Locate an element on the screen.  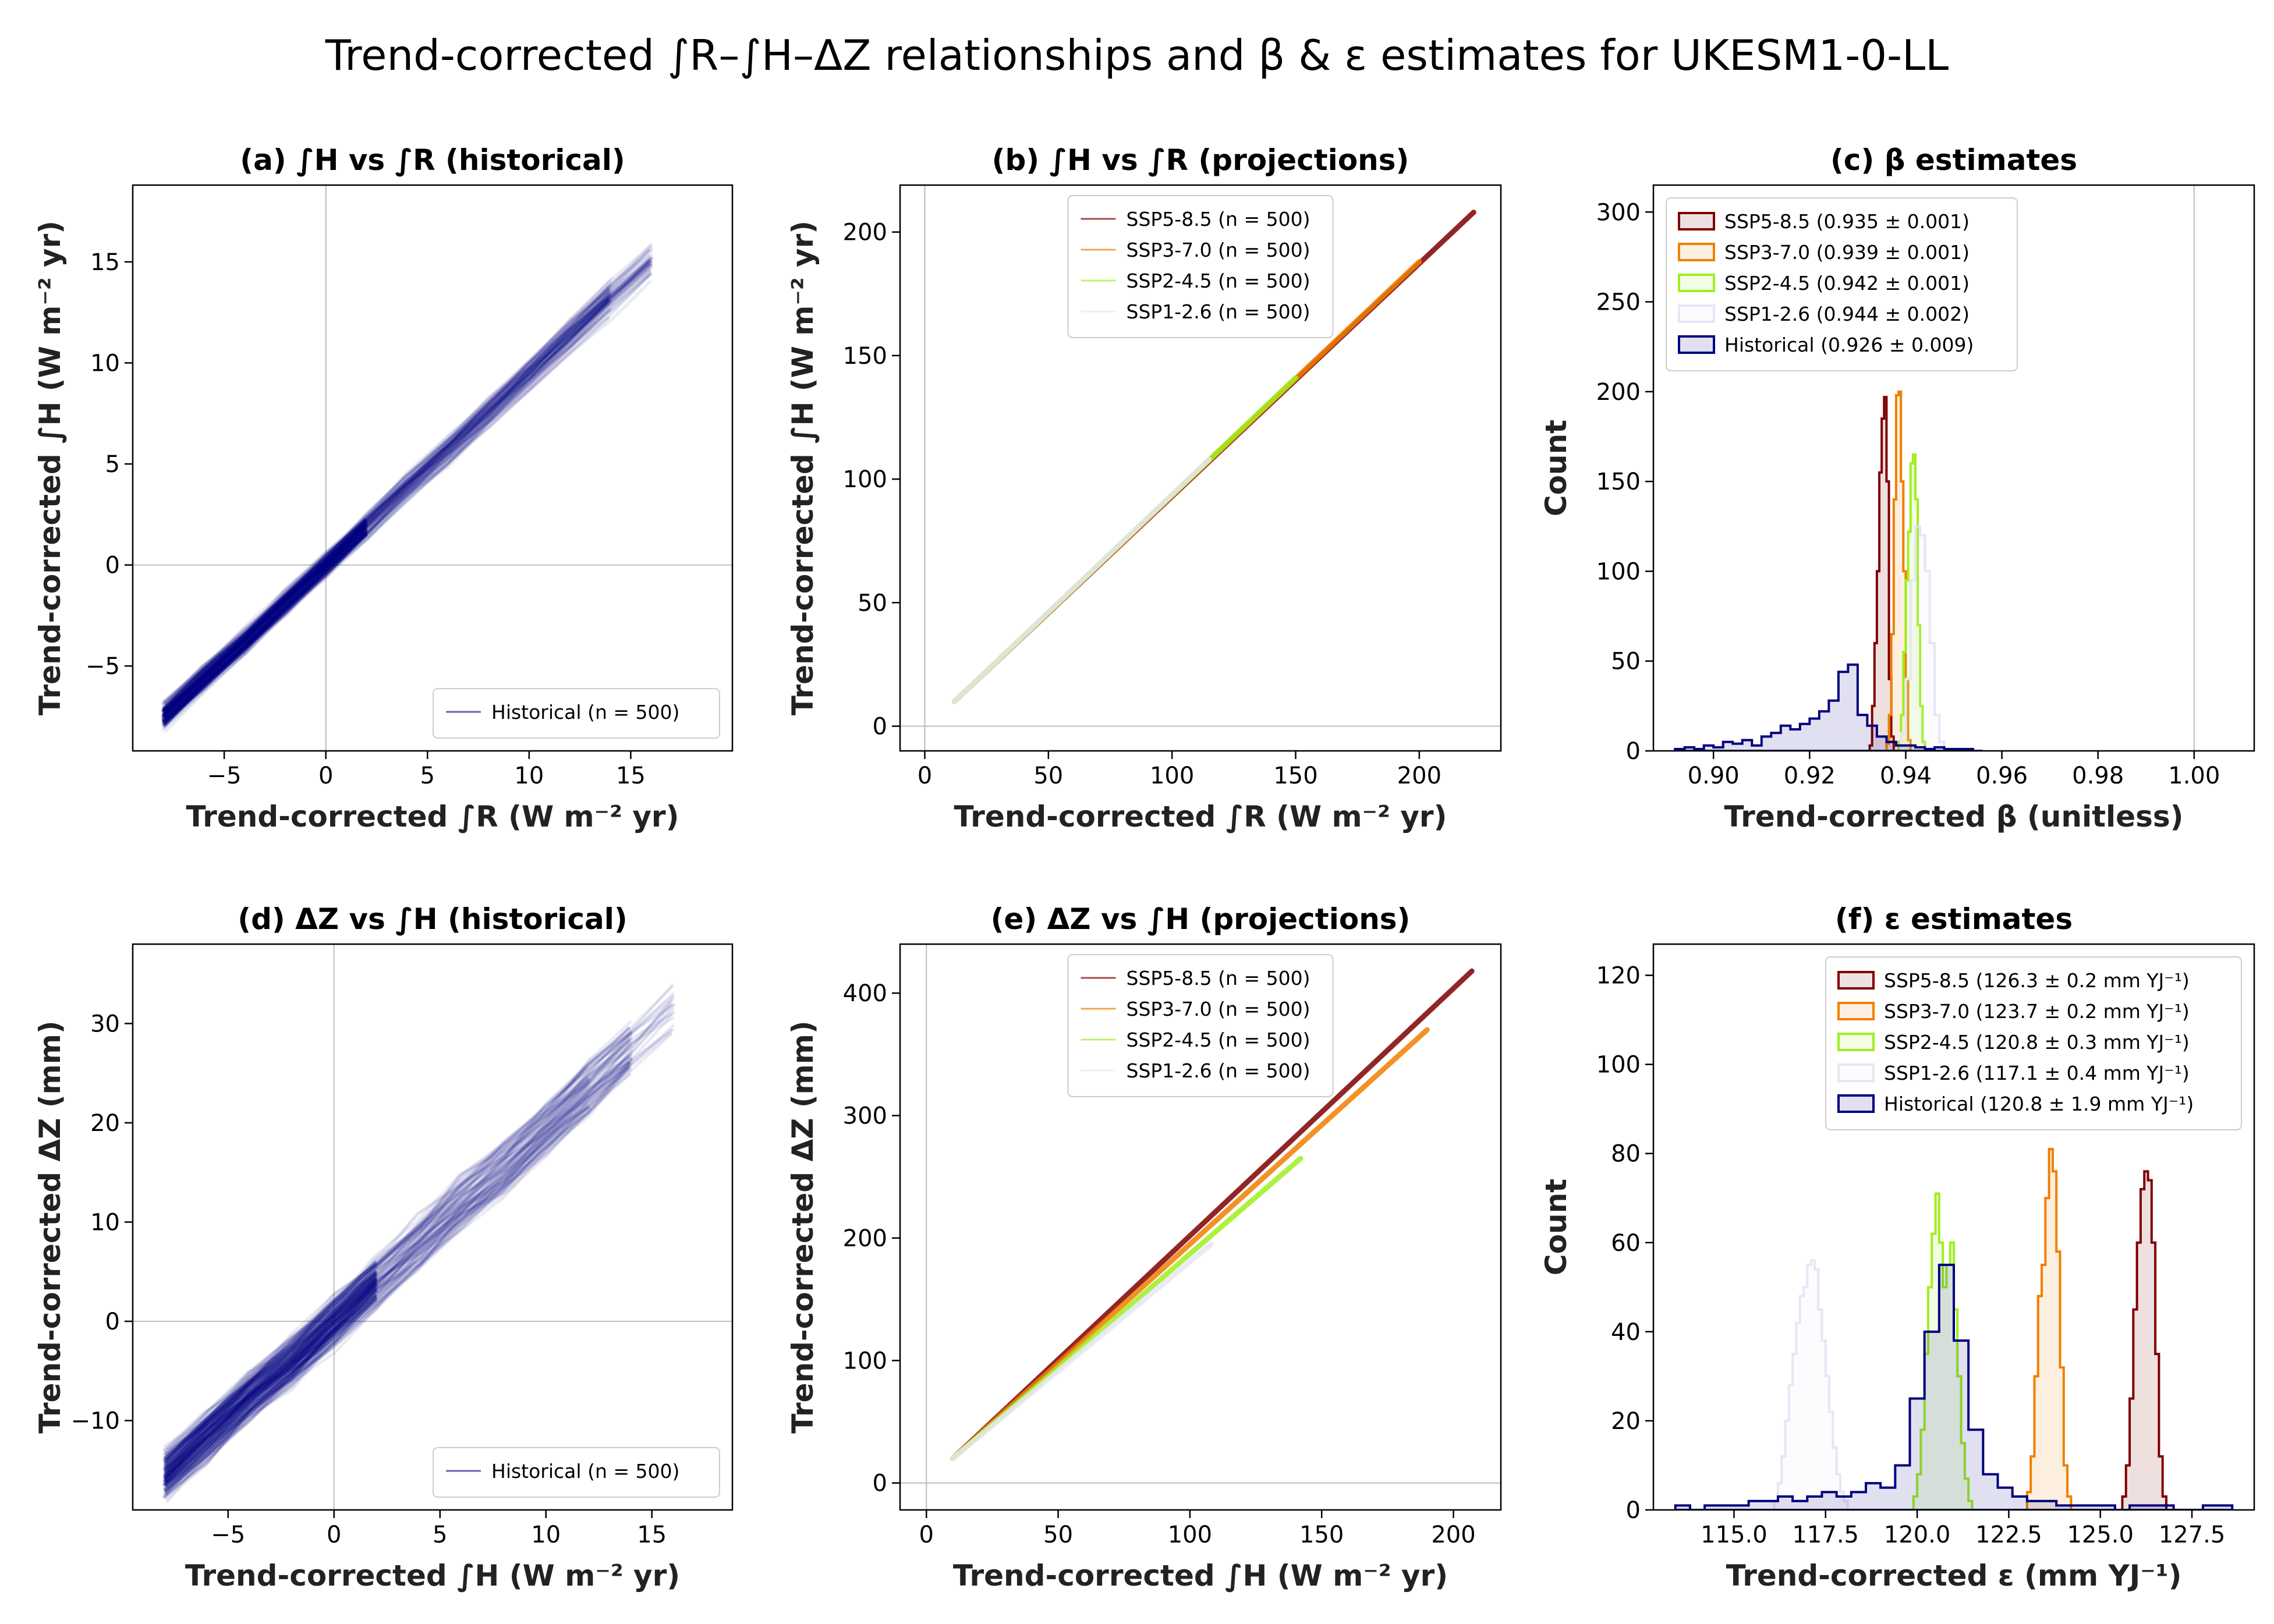
y-tick-label: 250 is located at coordinates (1618, 302).